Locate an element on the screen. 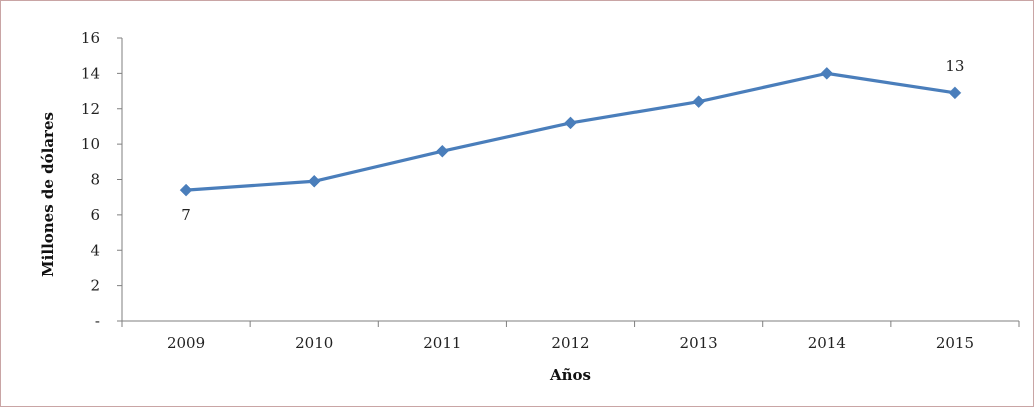  y-tick-label: - is located at coordinates (97, 321).